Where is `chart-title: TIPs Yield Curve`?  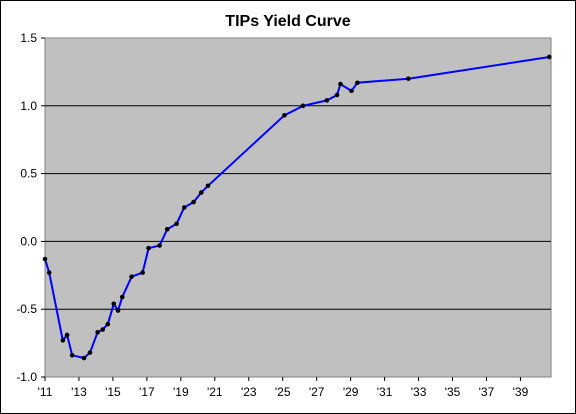
chart-title: TIPs Yield Curve is located at coordinates (287, 21).